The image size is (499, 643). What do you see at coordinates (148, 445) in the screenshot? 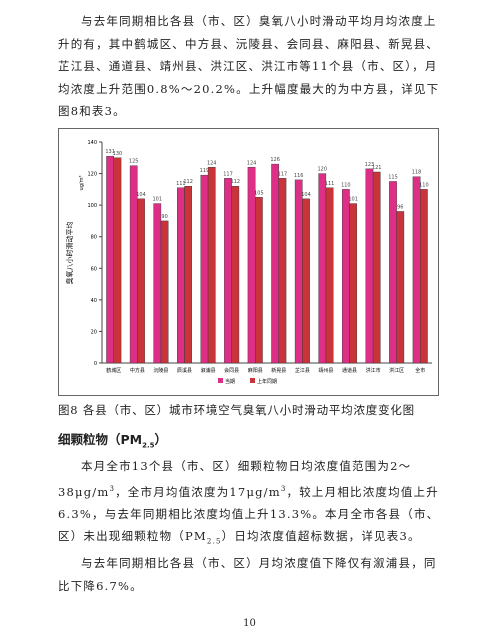
I see `heading-subscript: 2.5` at bounding box center [148, 445].